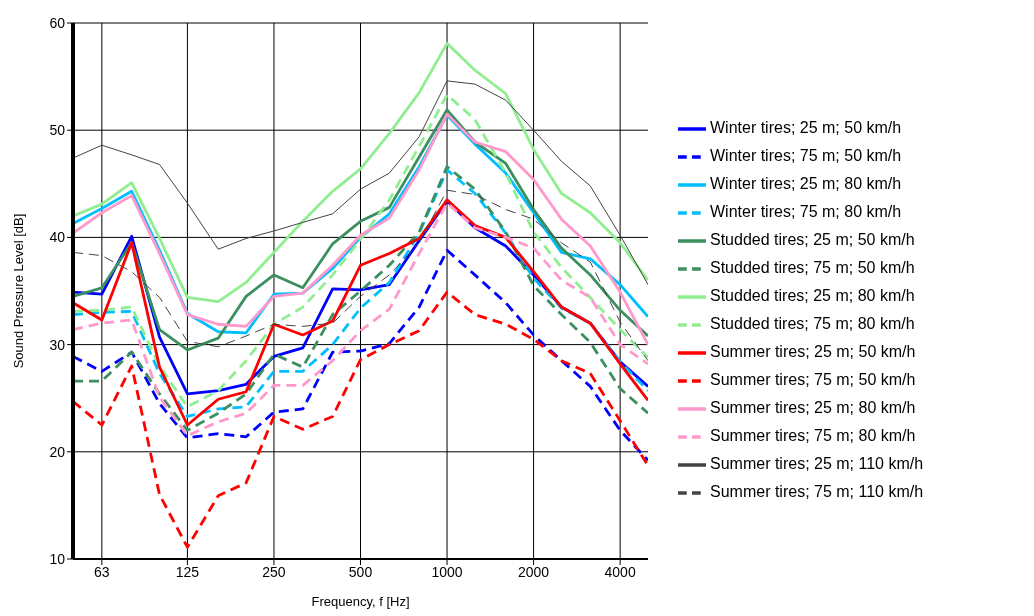  What do you see at coordinates (813, 436) in the screenshot?
I see `legend-label: Summer tires; 75 m; 80 km/h` at bounding box center [813, 436].